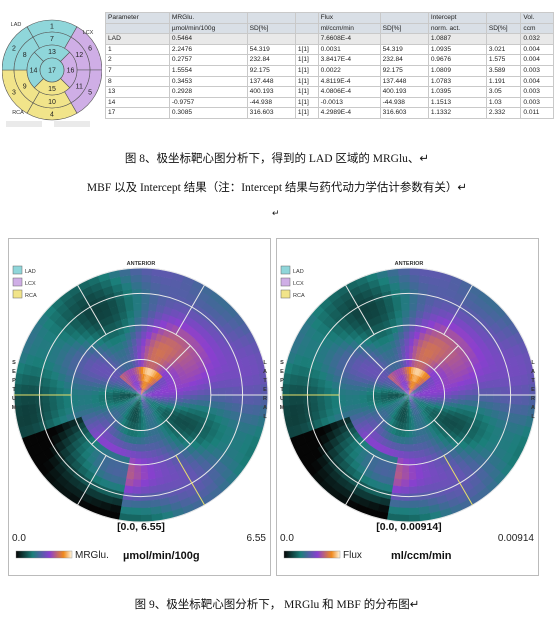 The height and width of the screenshot is (631, 554). Describe the element at coordinates (306, 18) in the screenshot. I see `table-cell` at that location.